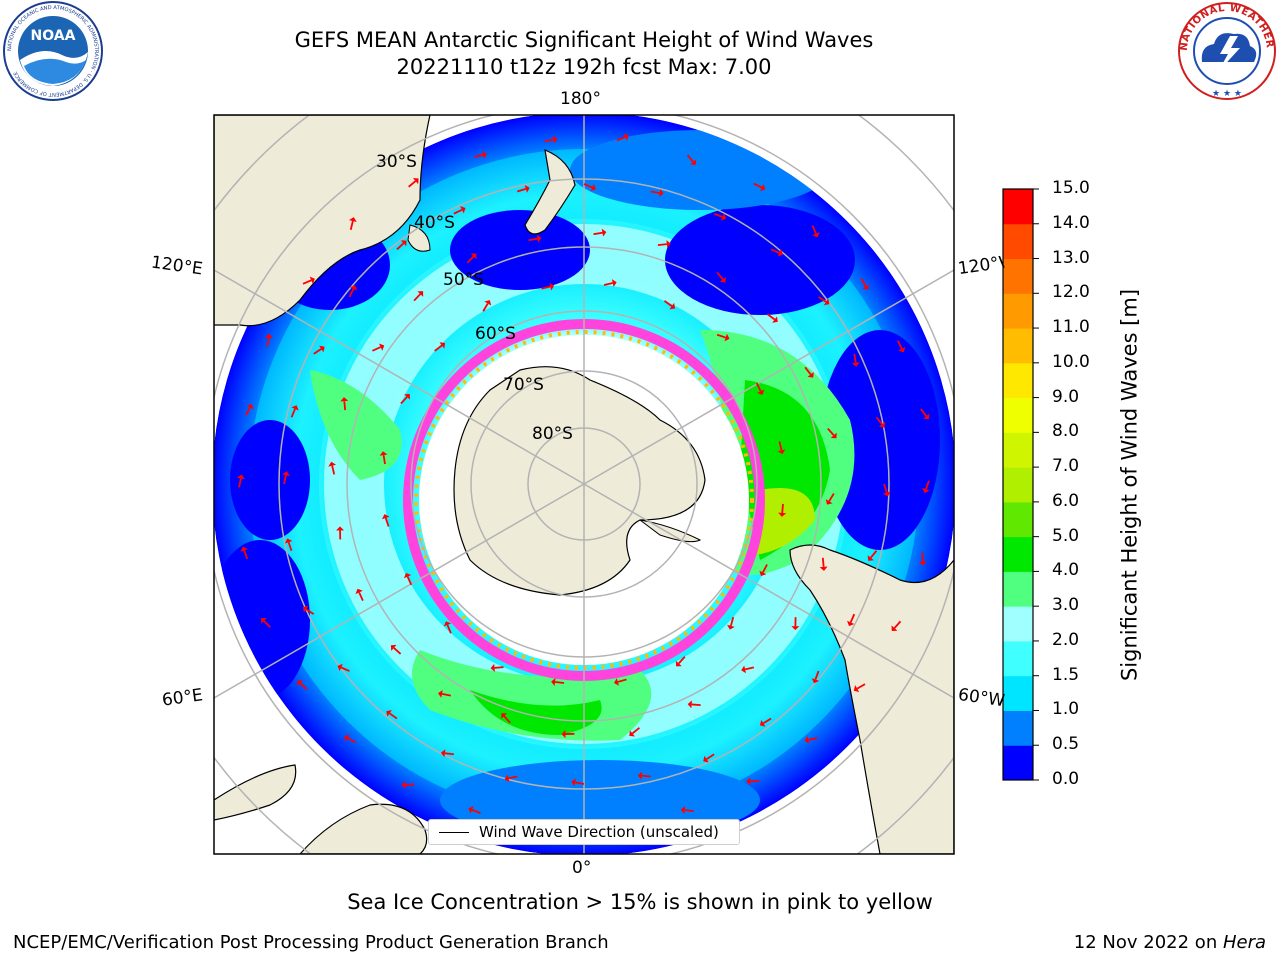 Image resolution: width=1280 pixels, height=960 pixels. I want to click on colorbar, so click(1021, 484).